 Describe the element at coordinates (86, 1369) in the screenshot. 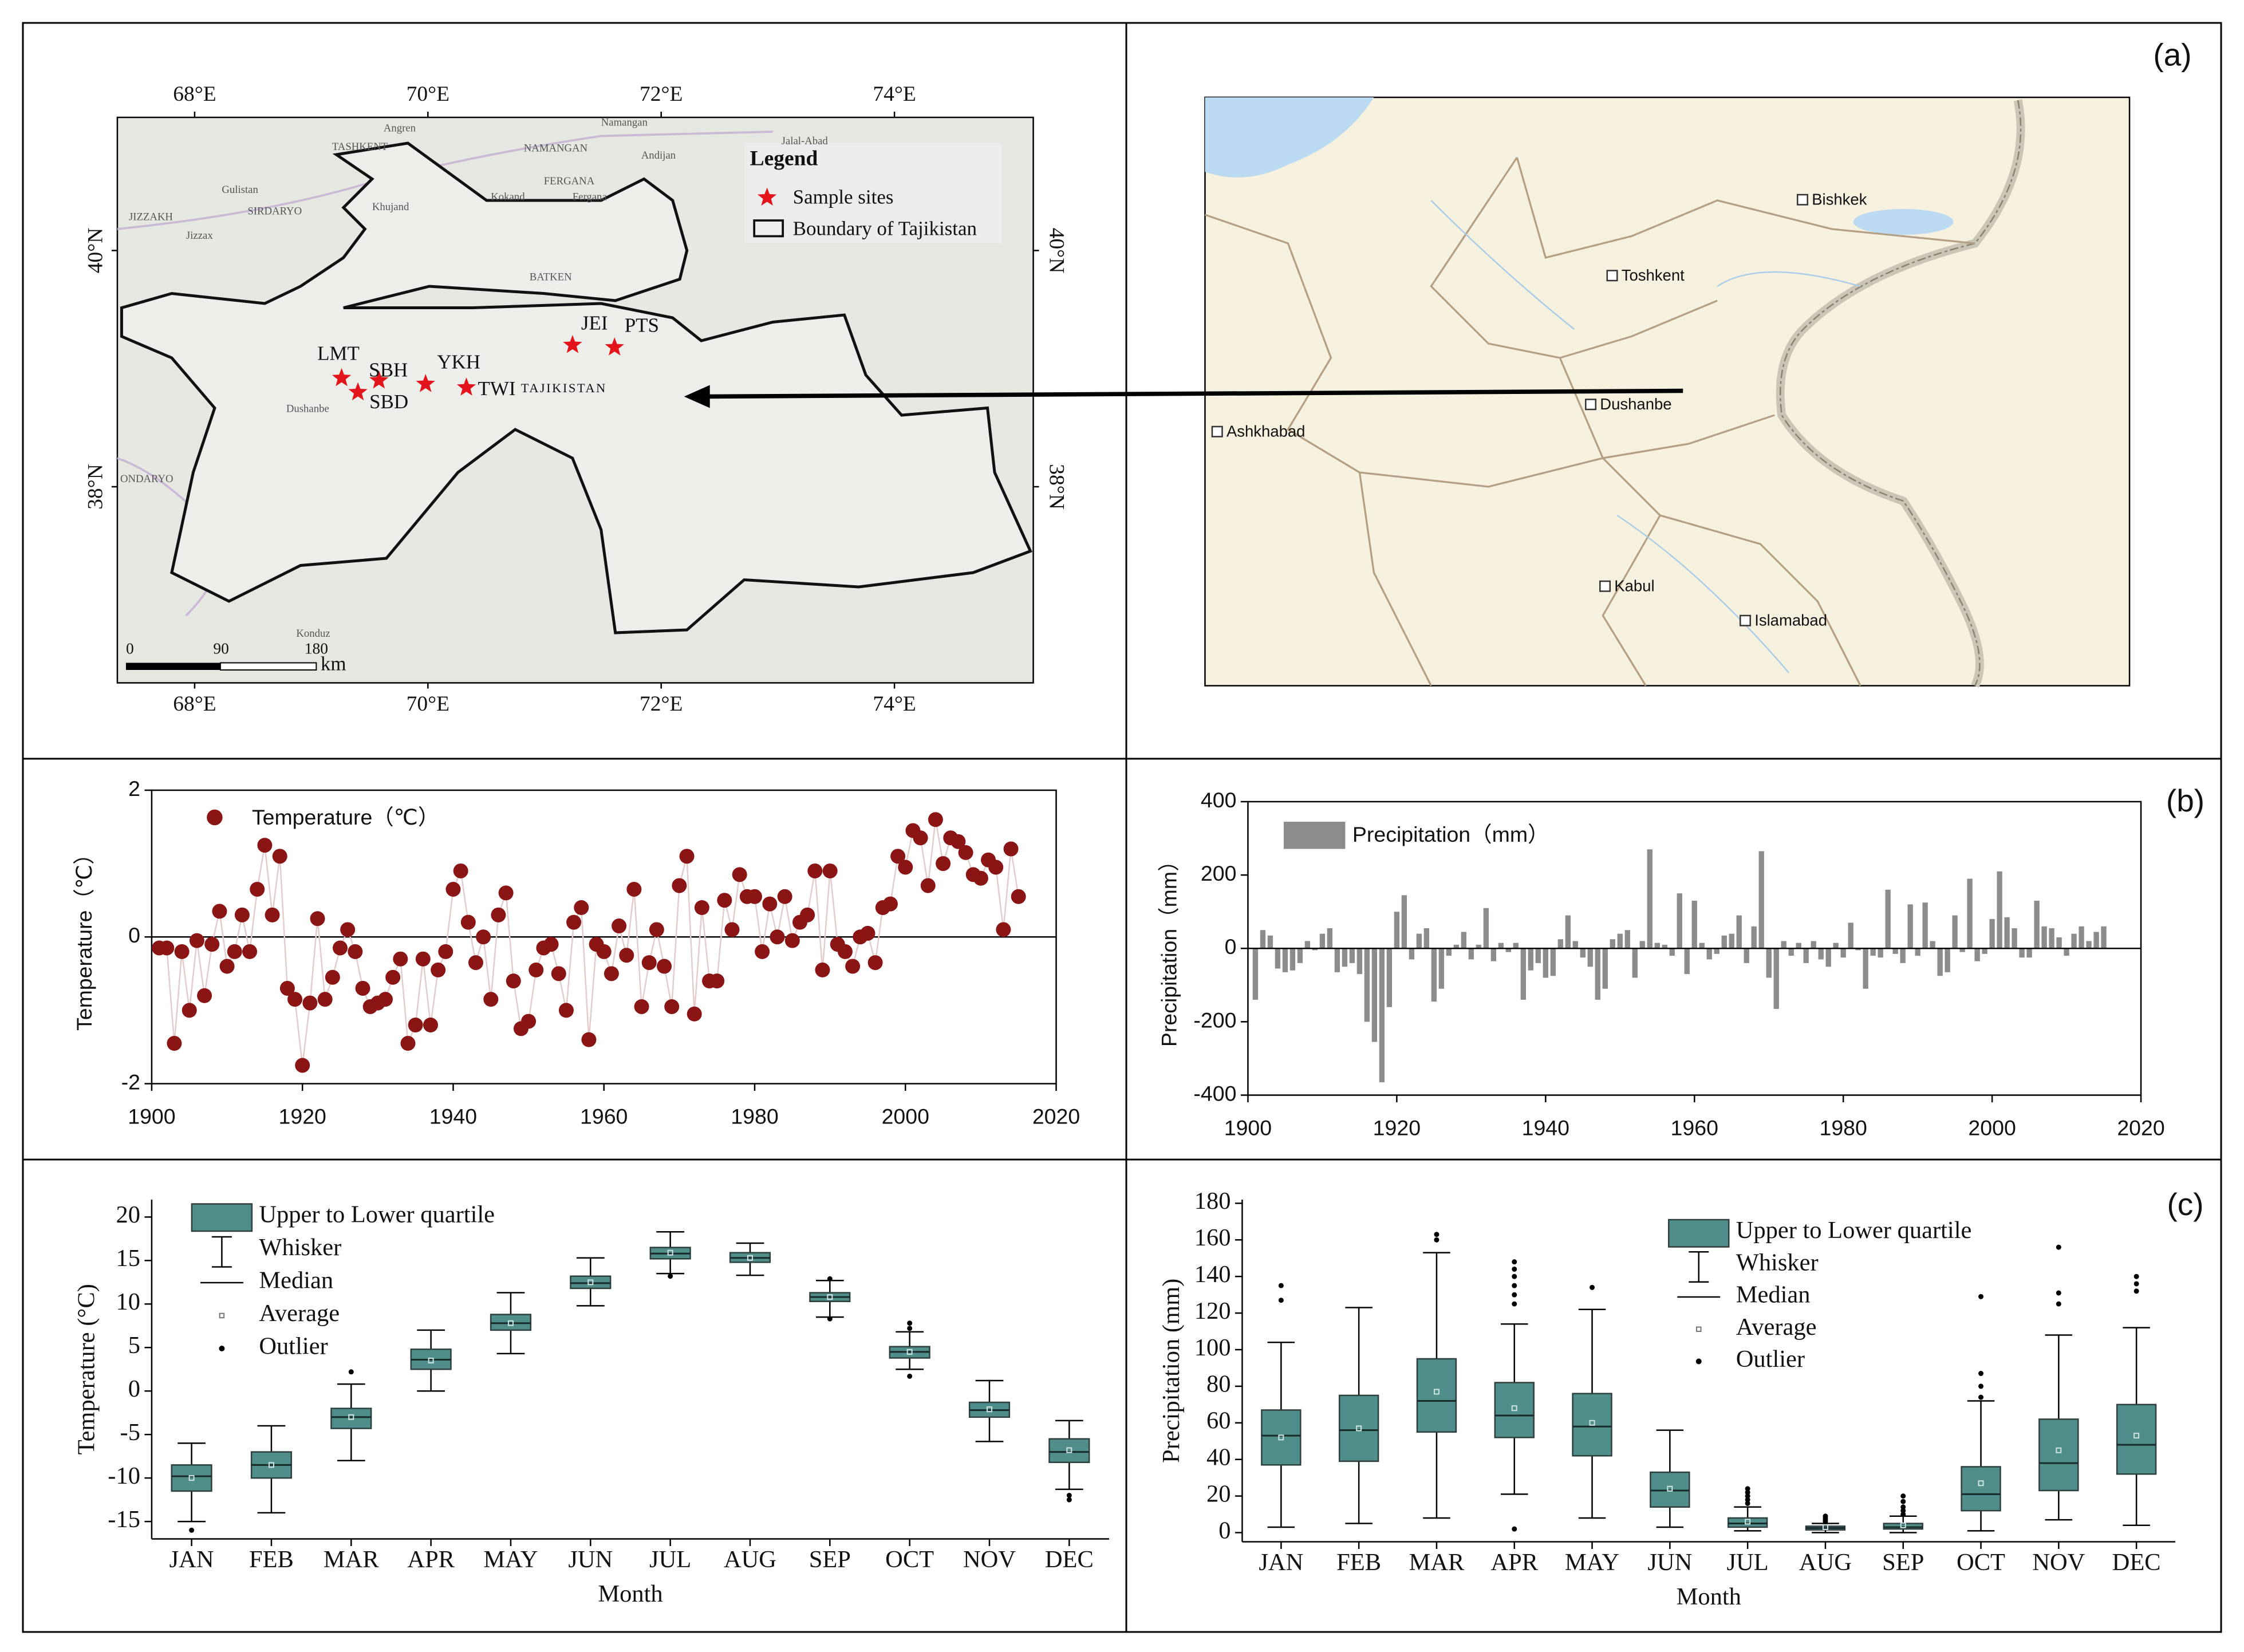

I see `y-axis-label: Temperature (°C)` at that location.